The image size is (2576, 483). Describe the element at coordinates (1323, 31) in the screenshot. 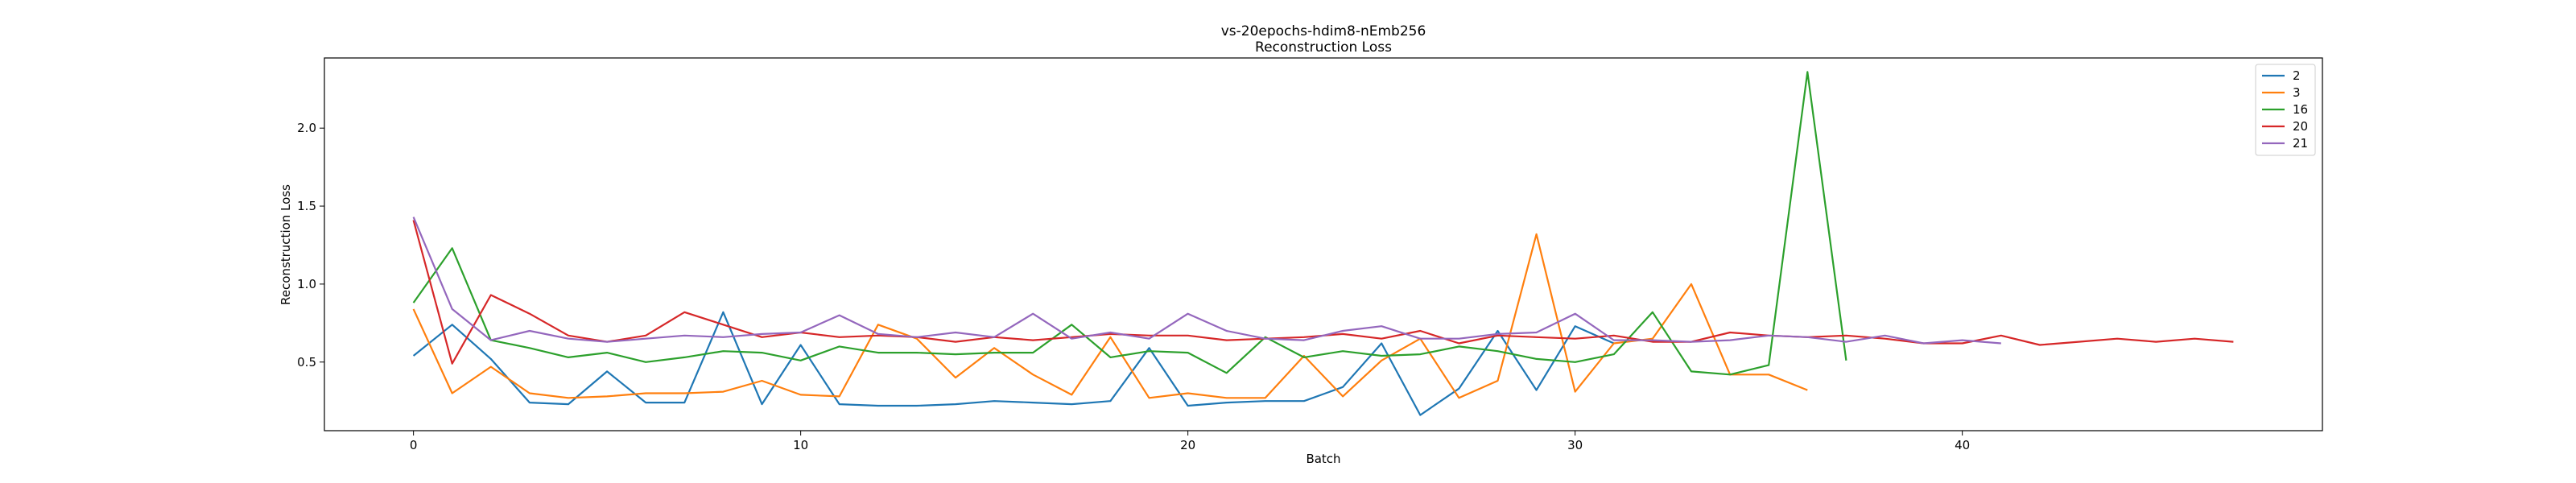

I see `chart-title: vs-20epochs-hdim8-nEmb256` at that location.